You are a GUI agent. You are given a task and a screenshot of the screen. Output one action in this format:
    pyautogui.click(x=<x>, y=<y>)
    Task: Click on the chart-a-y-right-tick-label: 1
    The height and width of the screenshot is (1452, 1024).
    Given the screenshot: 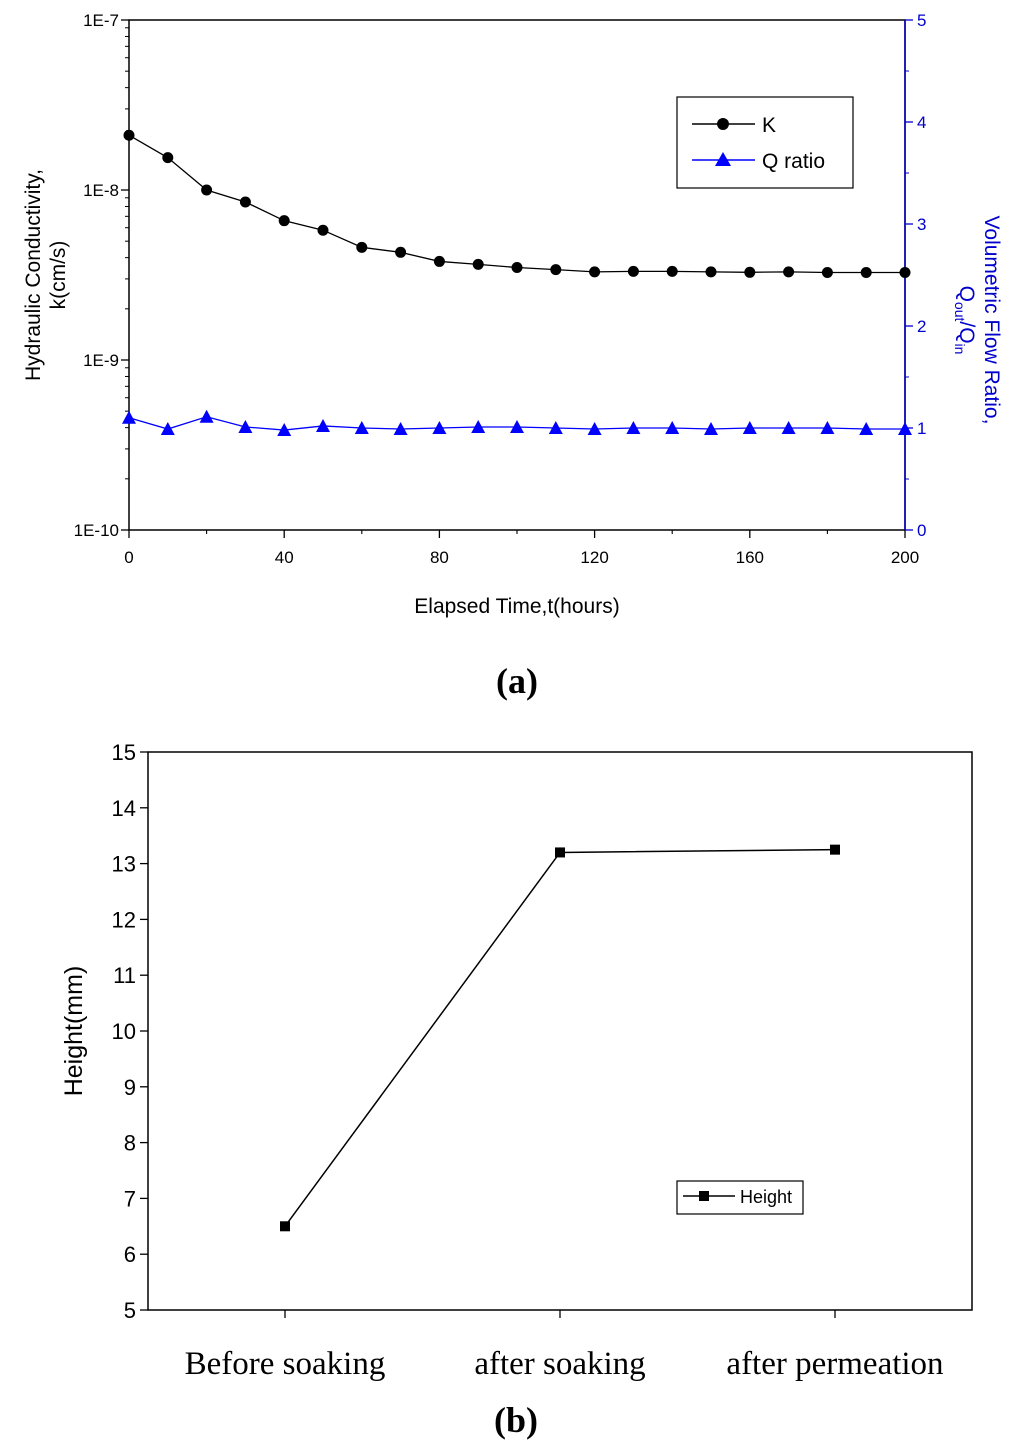 What is the action you would take?
    pyautogui.click(x=921, y=428)
    